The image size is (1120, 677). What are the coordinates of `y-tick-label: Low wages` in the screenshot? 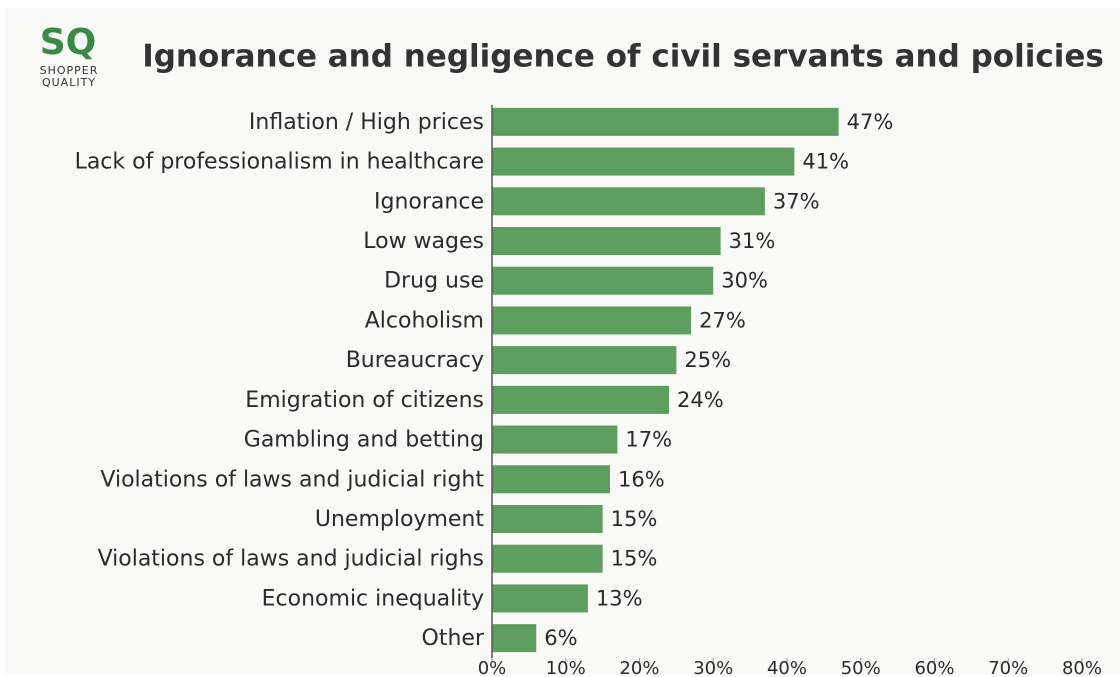 It's located at (423, 241).